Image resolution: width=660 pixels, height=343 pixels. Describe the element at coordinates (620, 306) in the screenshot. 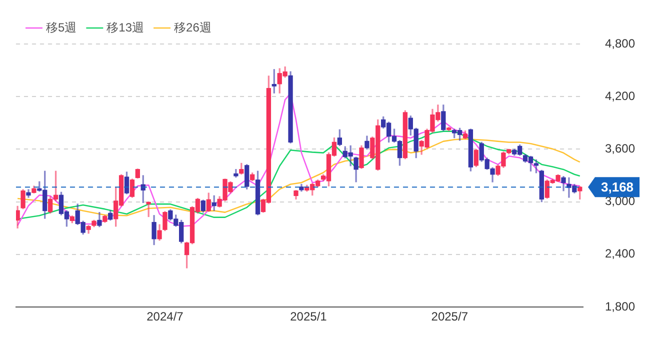

I see `y-tick-label: 1,800` at that location.